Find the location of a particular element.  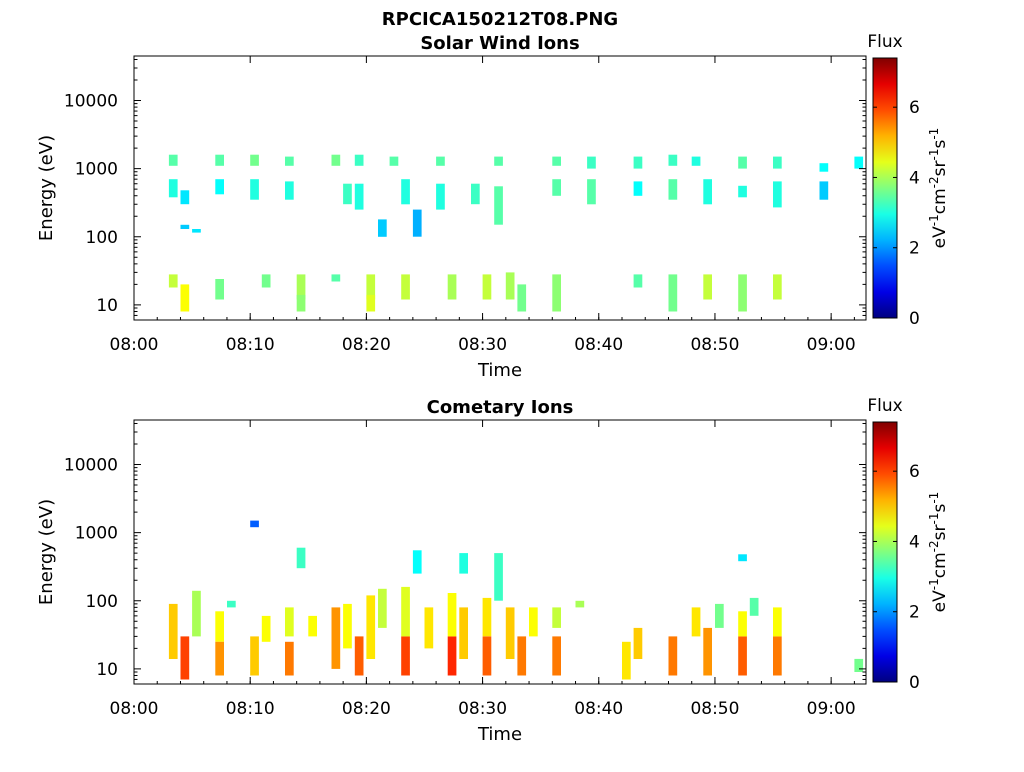

x-tick-label: 09:00 is located at coordinates (831, 709).